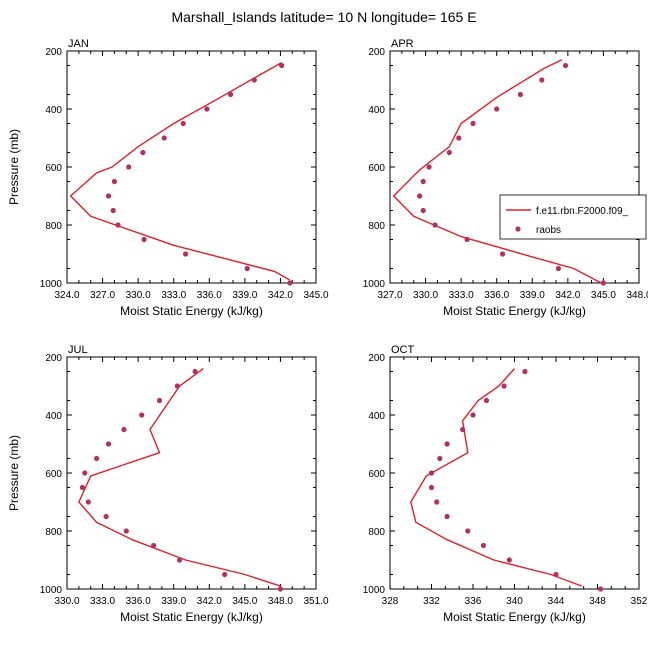 The width and height of the screenshot is (648, 649). I want to click on panel-label: JUL, so click(78, 350).